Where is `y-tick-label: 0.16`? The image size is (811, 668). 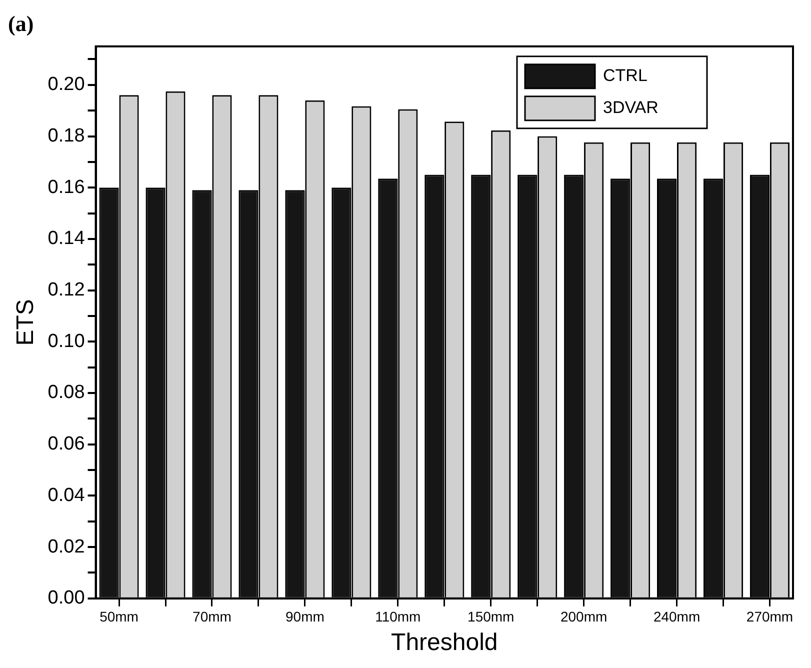 y-tick-label: 0.16 is located at coordinates (66, 187).